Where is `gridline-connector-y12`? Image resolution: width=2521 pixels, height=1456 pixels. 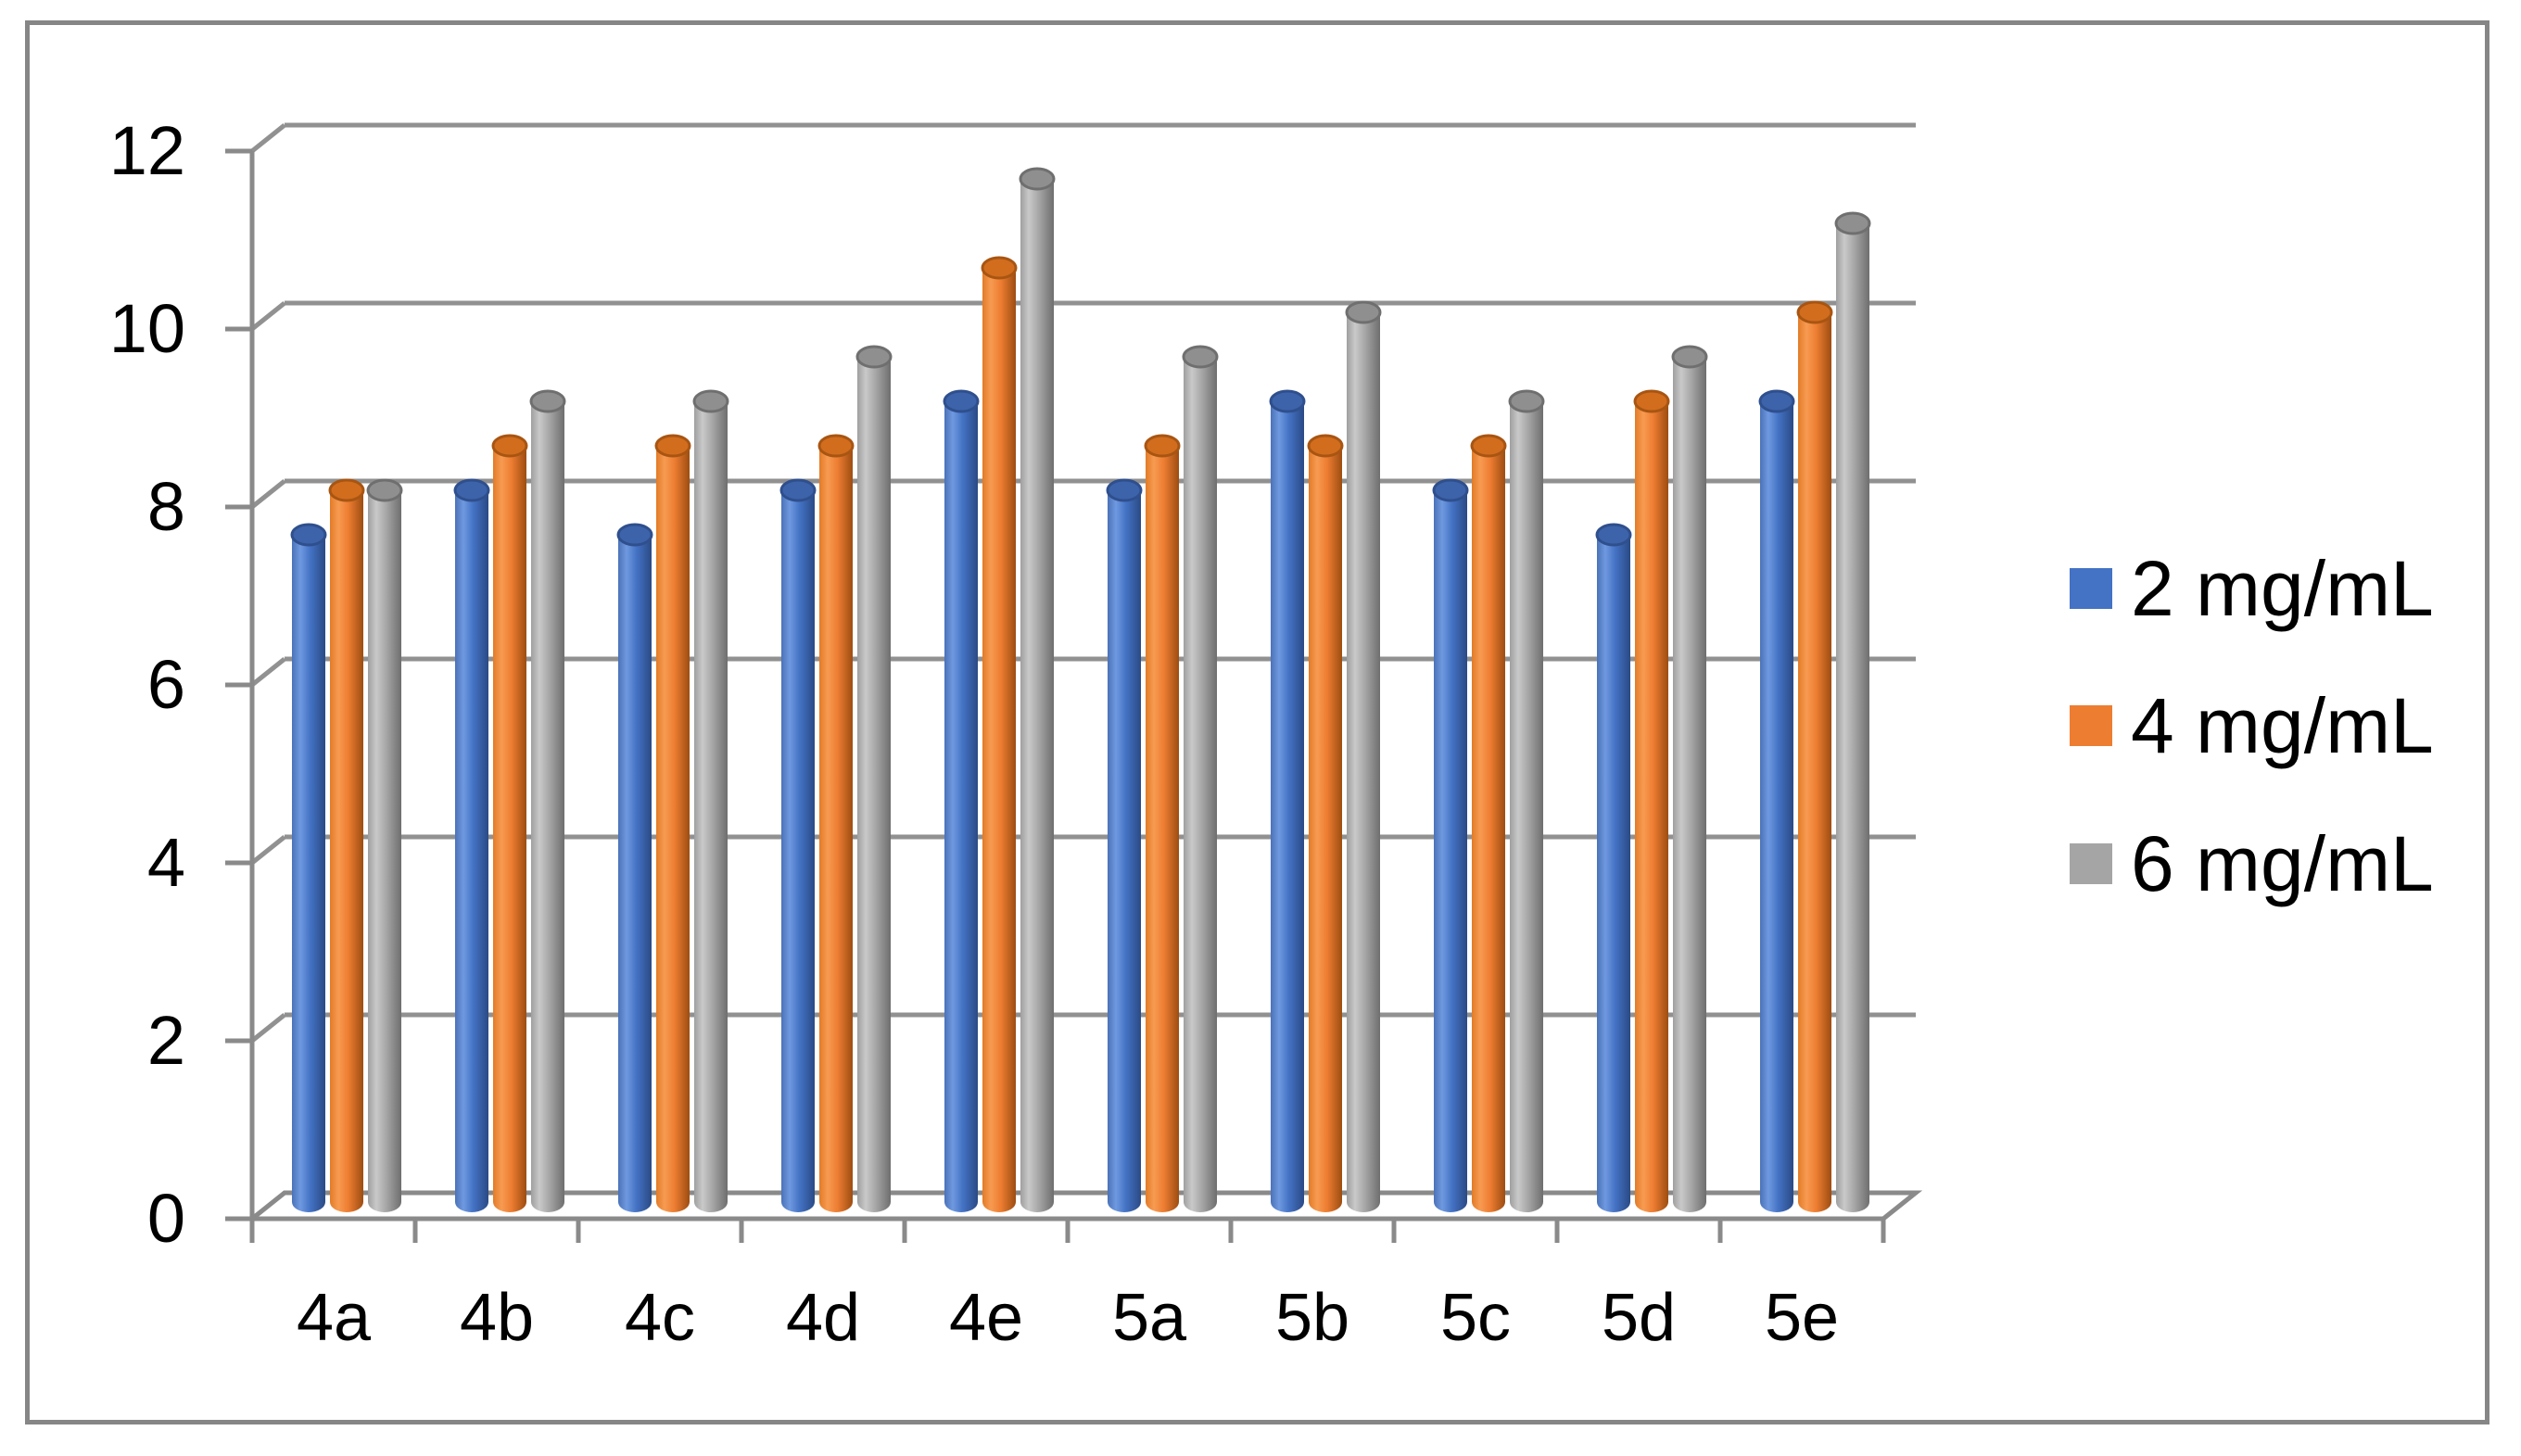 gridline-connector-y12 is located at coordinates (268, 138).